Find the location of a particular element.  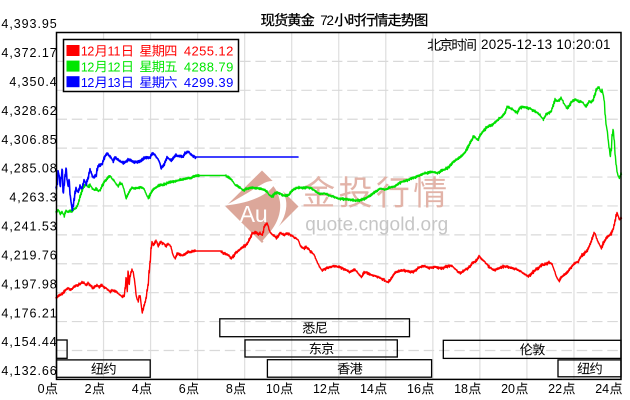

svg-text: Au is located at coordinates (254, 214).